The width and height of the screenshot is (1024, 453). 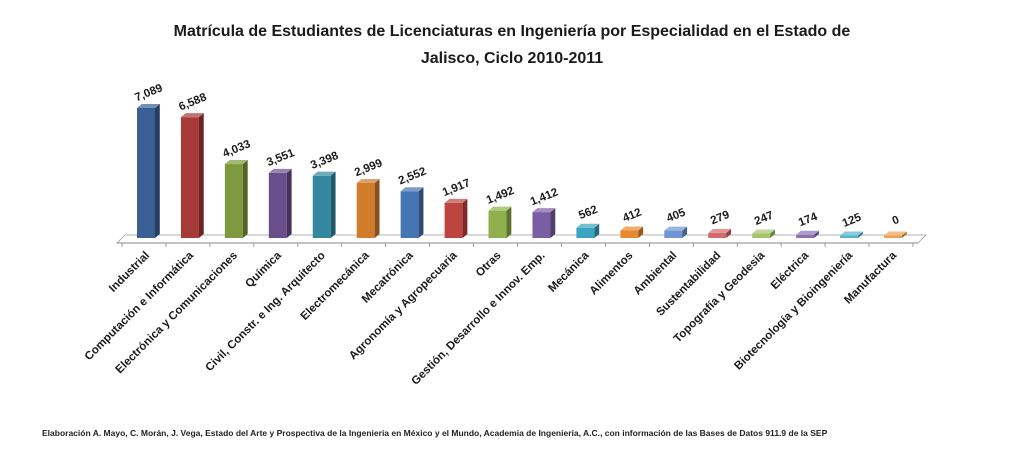 I want to click on category-label: Ambiental, so click(x=656, y=274).